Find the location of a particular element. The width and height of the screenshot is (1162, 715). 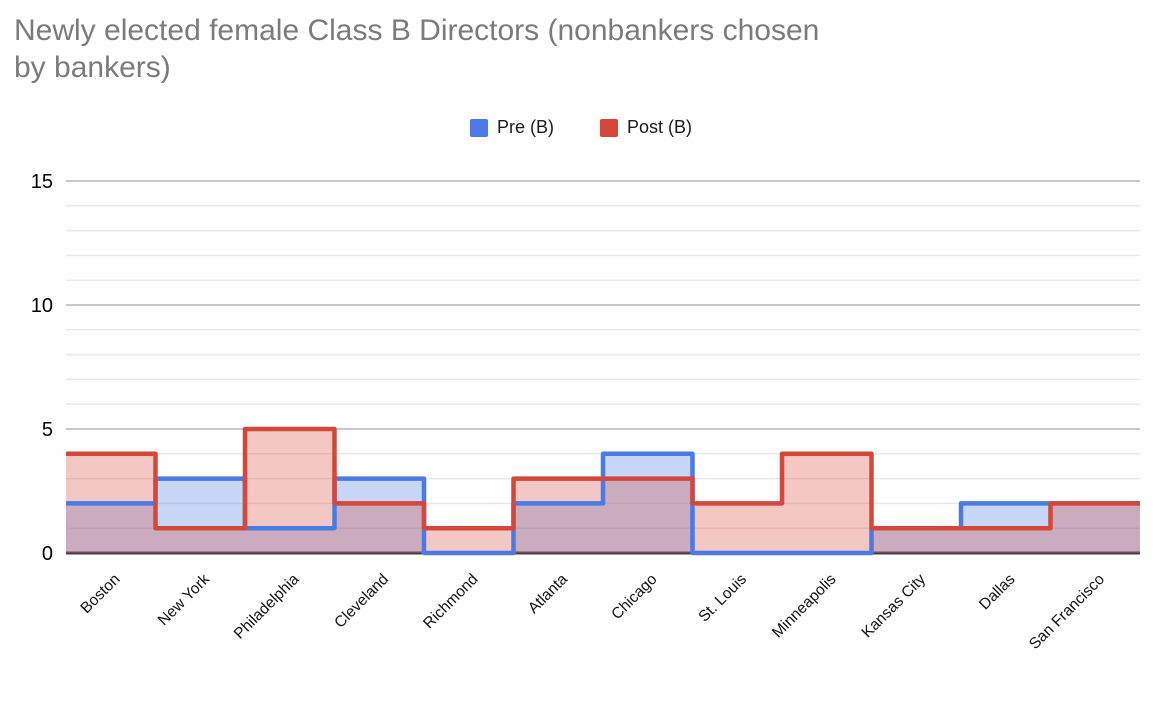

x-axis-tick-label: Dallas is located at coordinates (997, 592).